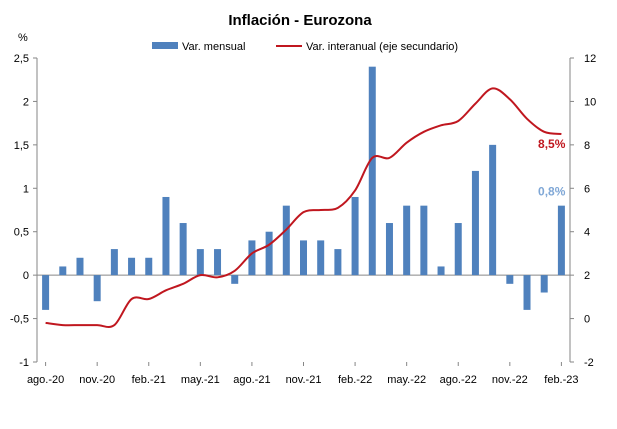  I want to click on left-tick-label: 2,5, so click(21, 59).